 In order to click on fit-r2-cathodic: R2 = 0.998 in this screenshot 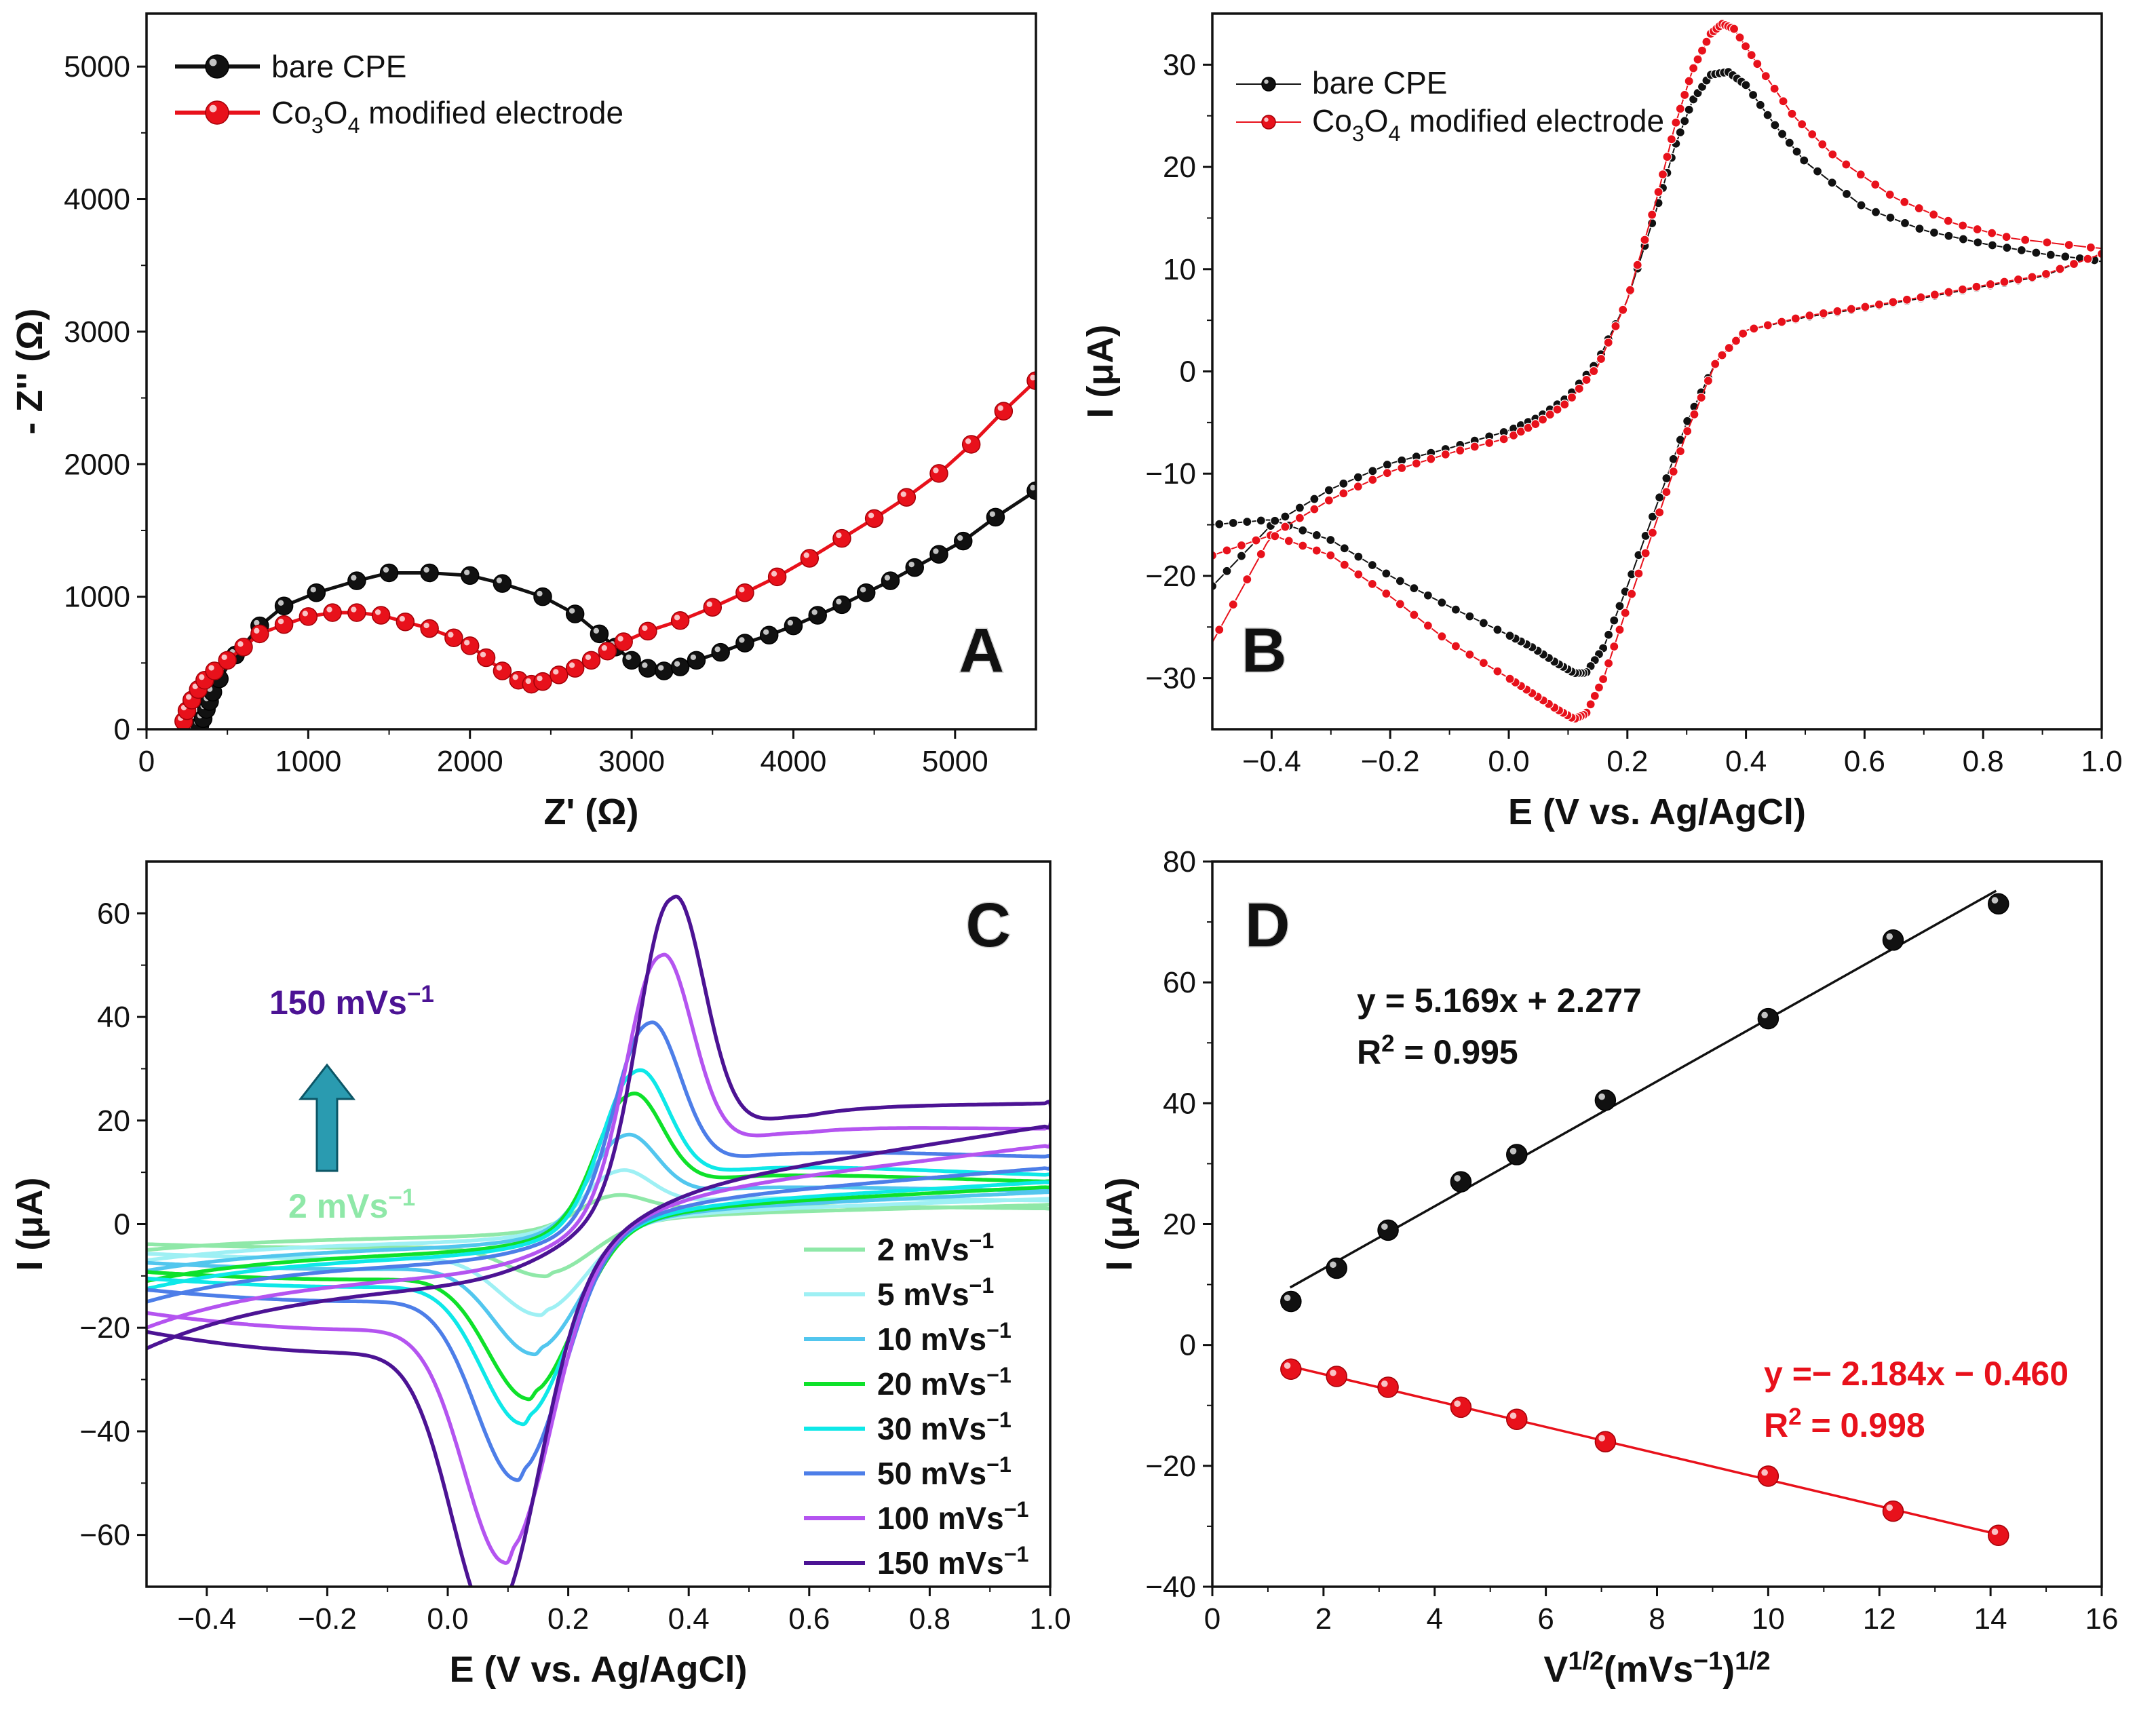, I will do `click(1844, 1424)`.